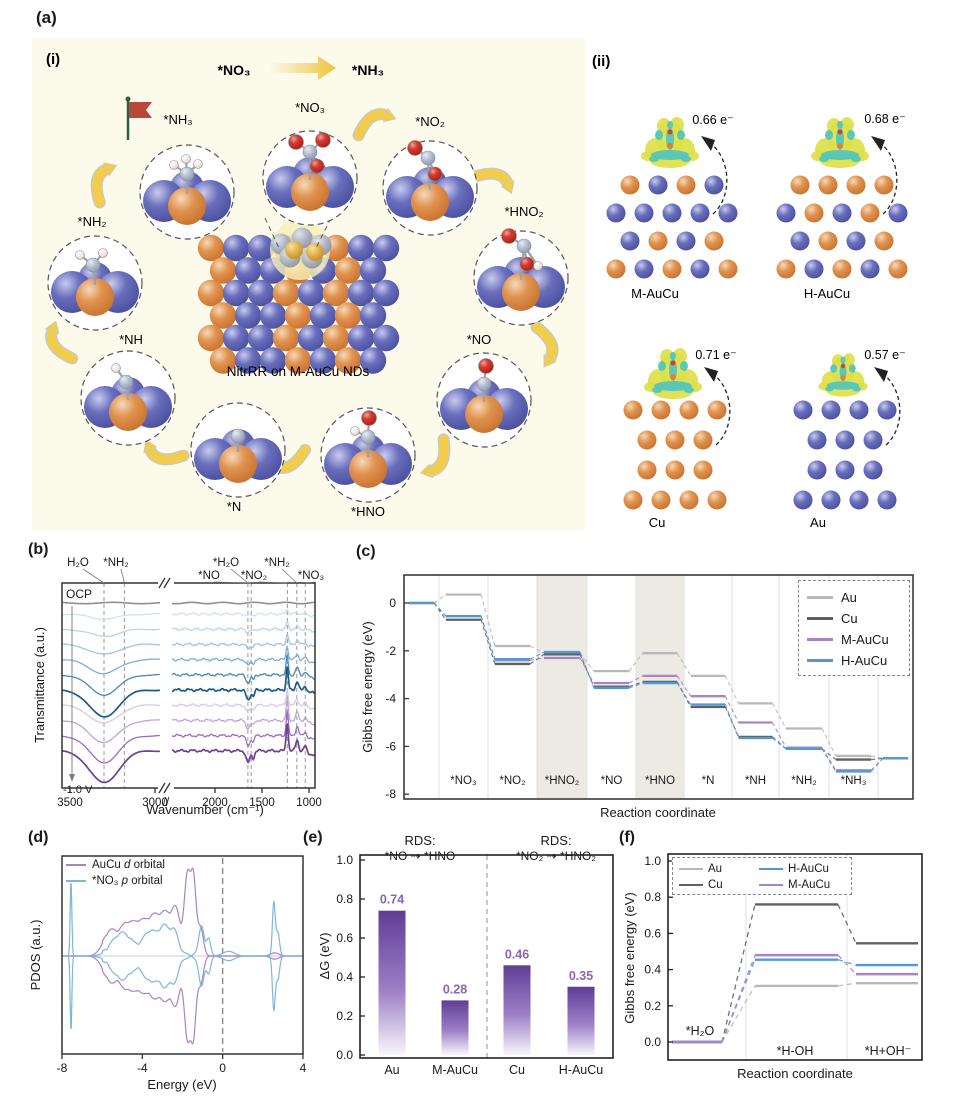 The image size is (955, 1101). I want to click on legend-line-maucu, so click(820, 639).